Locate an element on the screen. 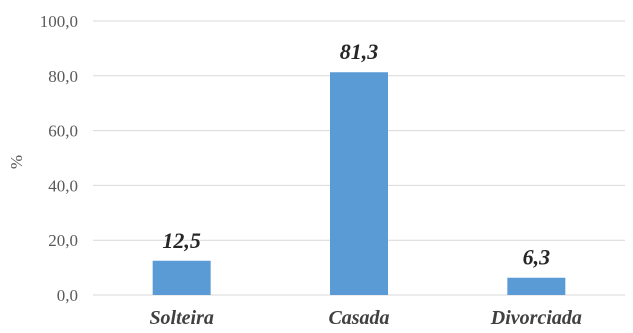  bar-casada is located at coordinates (359, 183).